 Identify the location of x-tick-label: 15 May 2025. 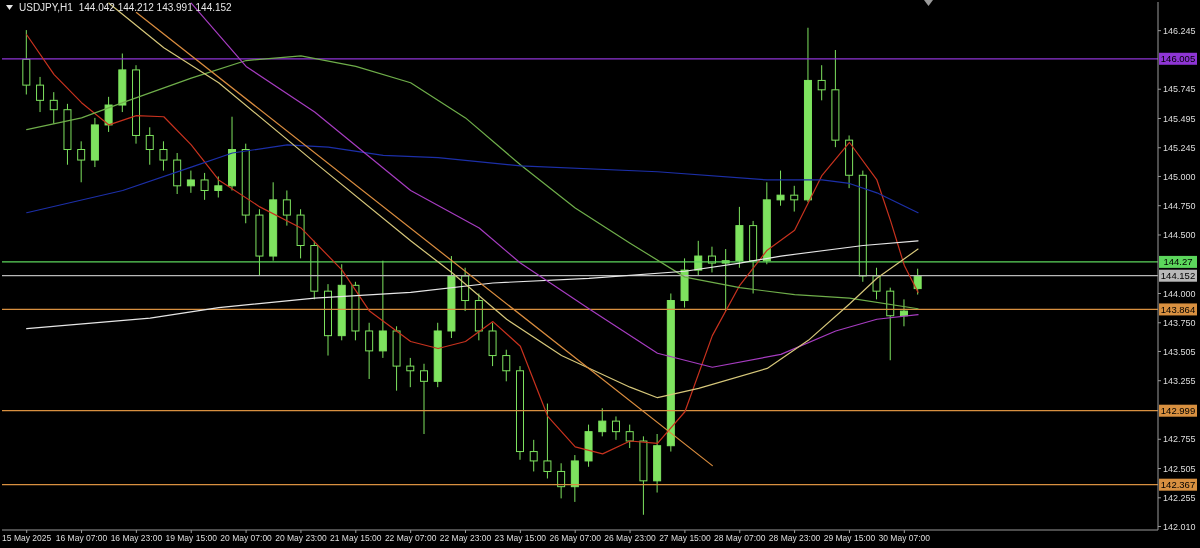
(27, 538).